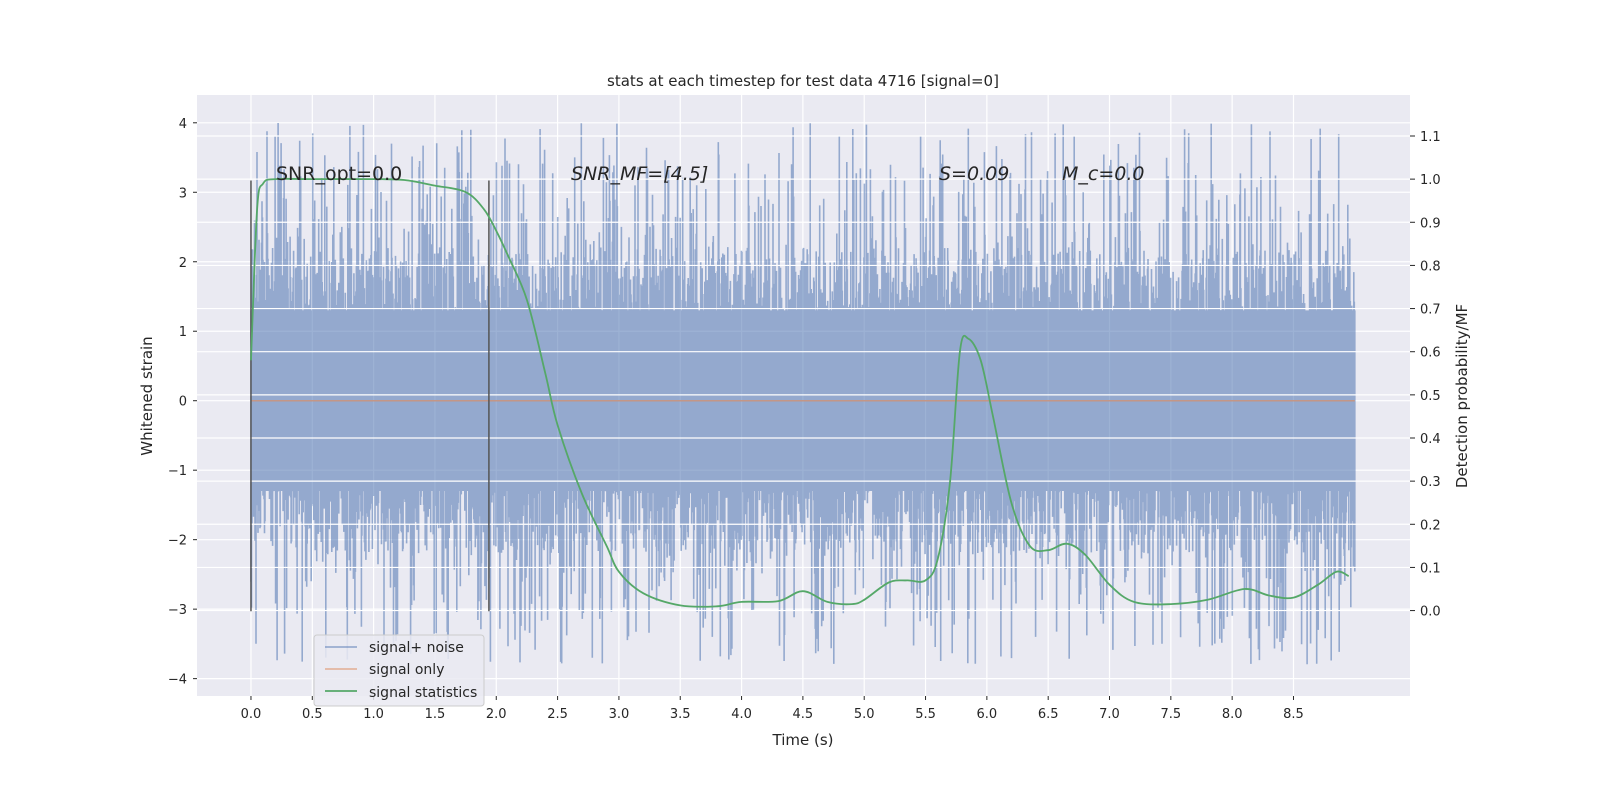 The height and width of the screenshot is (804, 1600). What do you see at coordinates (557, 714) in the screenshot?
I see `x-tick-label: 2.5` at bounding box center [557, 714].